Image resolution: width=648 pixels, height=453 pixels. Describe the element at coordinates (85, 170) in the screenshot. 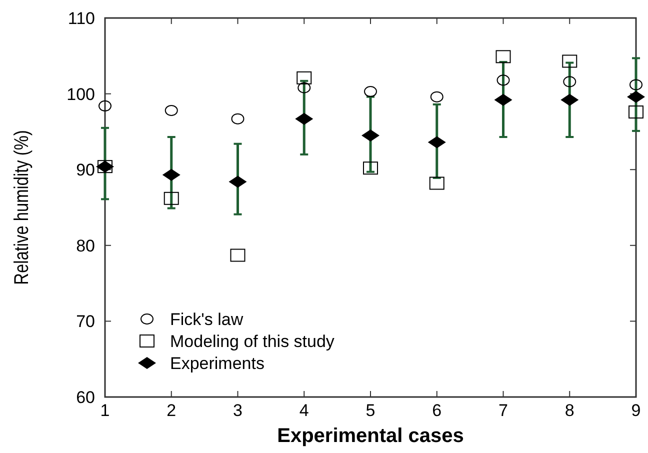

I see `y-tick-label: 90` at that location.